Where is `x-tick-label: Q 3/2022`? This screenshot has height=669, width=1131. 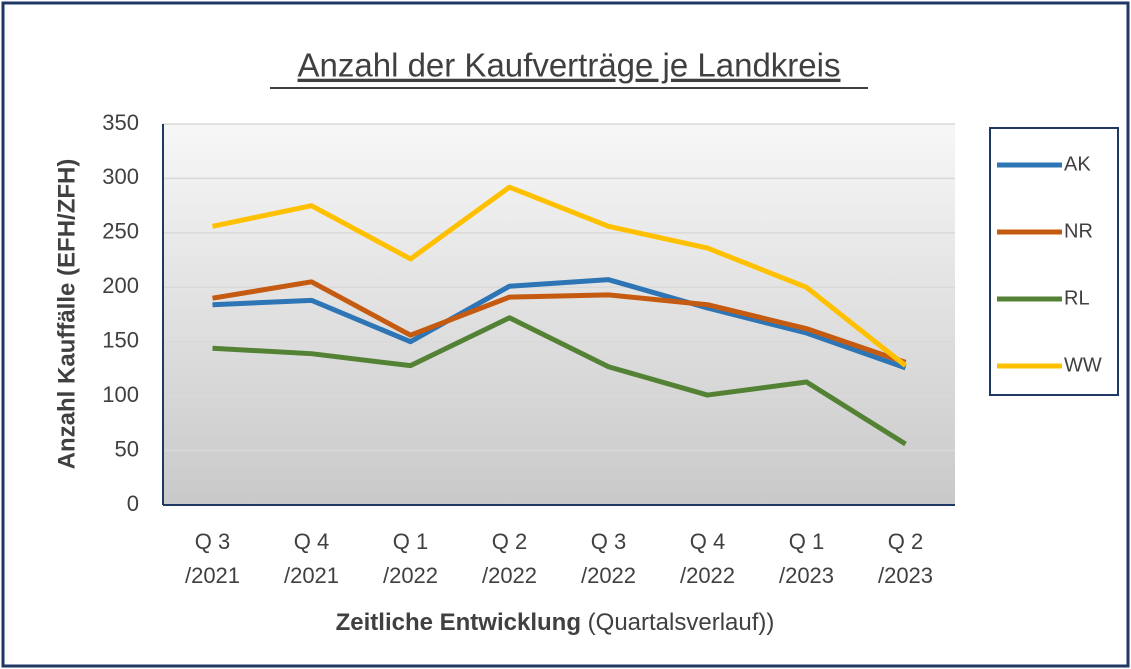 x-tick-label: Q 3/2022 is located at coordinates (608, 558).